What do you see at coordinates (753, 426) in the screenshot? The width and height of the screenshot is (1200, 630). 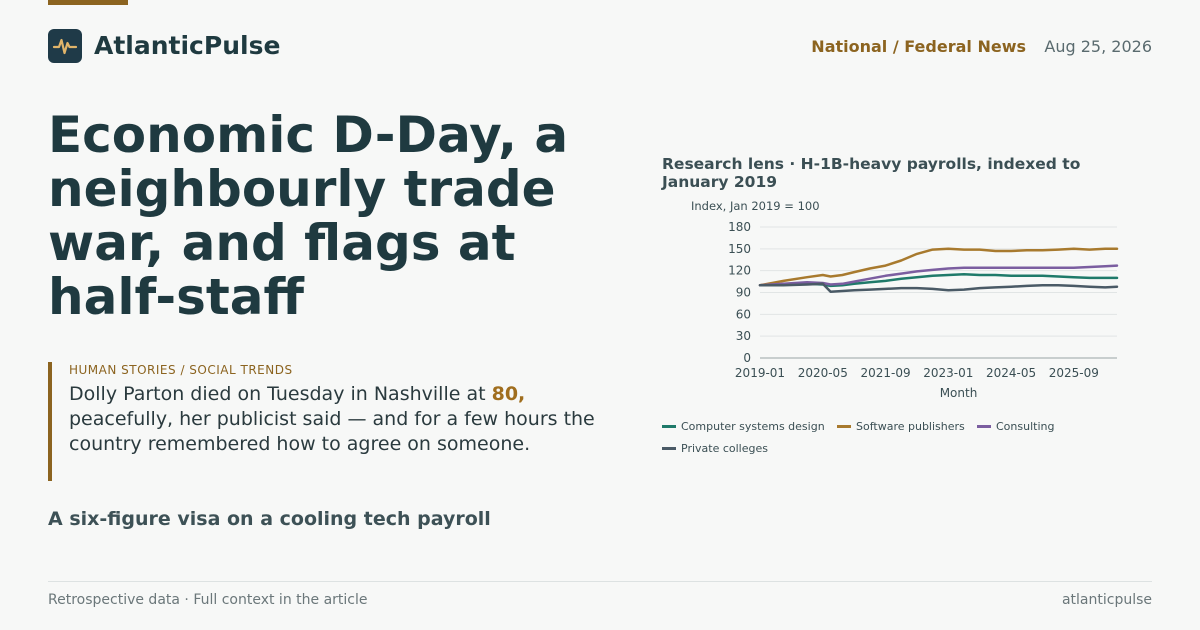 I see `legend-label: Computer systems design` at bounding box center [753, 426].